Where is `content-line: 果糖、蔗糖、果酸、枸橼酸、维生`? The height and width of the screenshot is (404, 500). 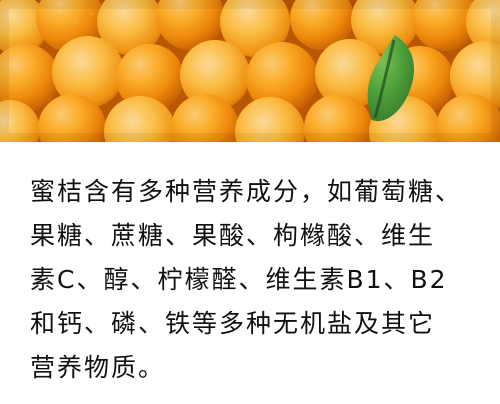 content-line: 果糖、蔗糖、果酸、枸橼酸、维生 is located at coordinates (233, 235).